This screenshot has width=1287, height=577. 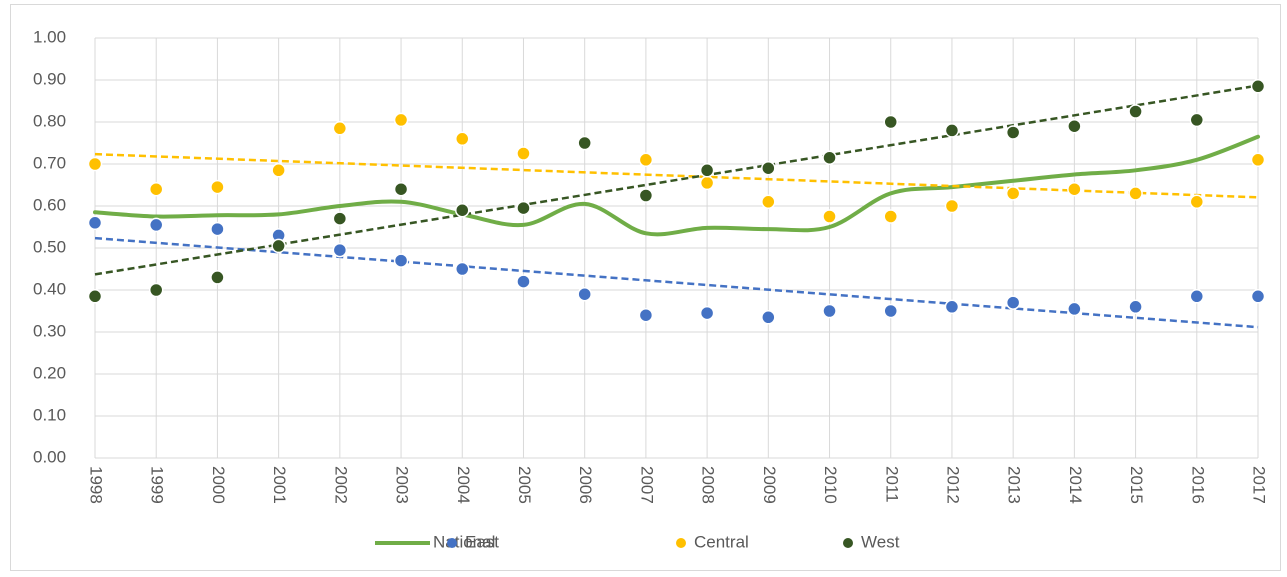 What do you see at coordinates (49, 204) in the screenshot?
I see `y-tick-label: 0.60` at bounding box center [49, 204].